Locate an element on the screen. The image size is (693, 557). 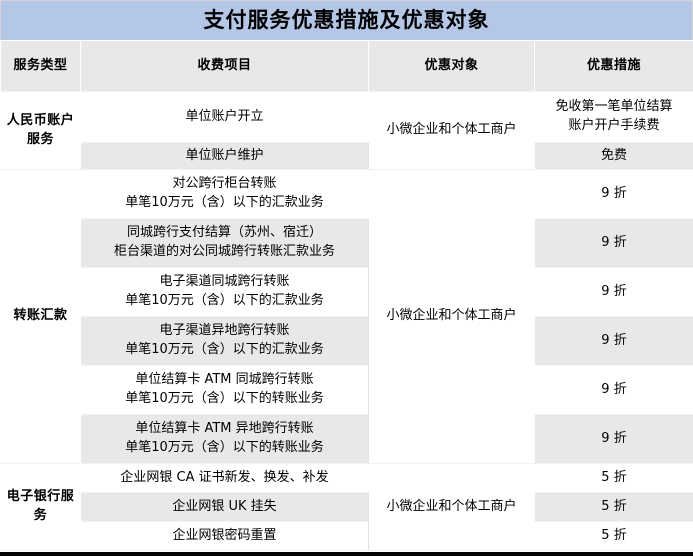
charge-item-line: 企业网银密码重置 is located at coordinates (224, 535).